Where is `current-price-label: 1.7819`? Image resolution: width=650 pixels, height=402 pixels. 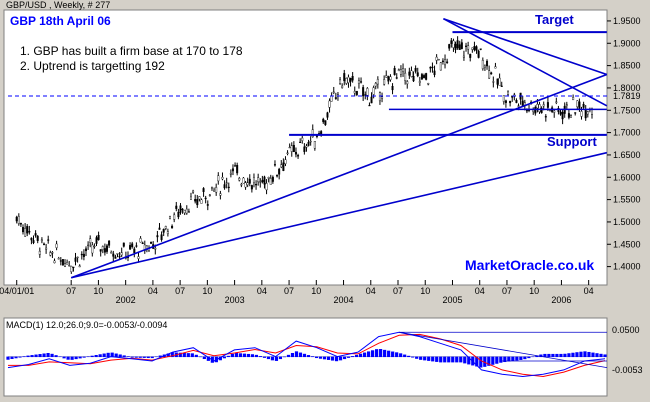 current-price-label: 1.7819 is located at coordinates (627, 96).